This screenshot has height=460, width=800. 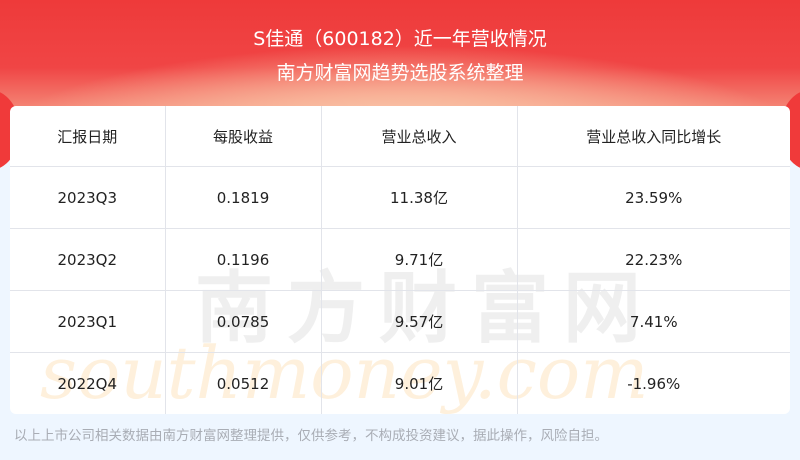 I want to click on page-title: S佳通（600182）近一年营收情况, so click(x=400, y=39).